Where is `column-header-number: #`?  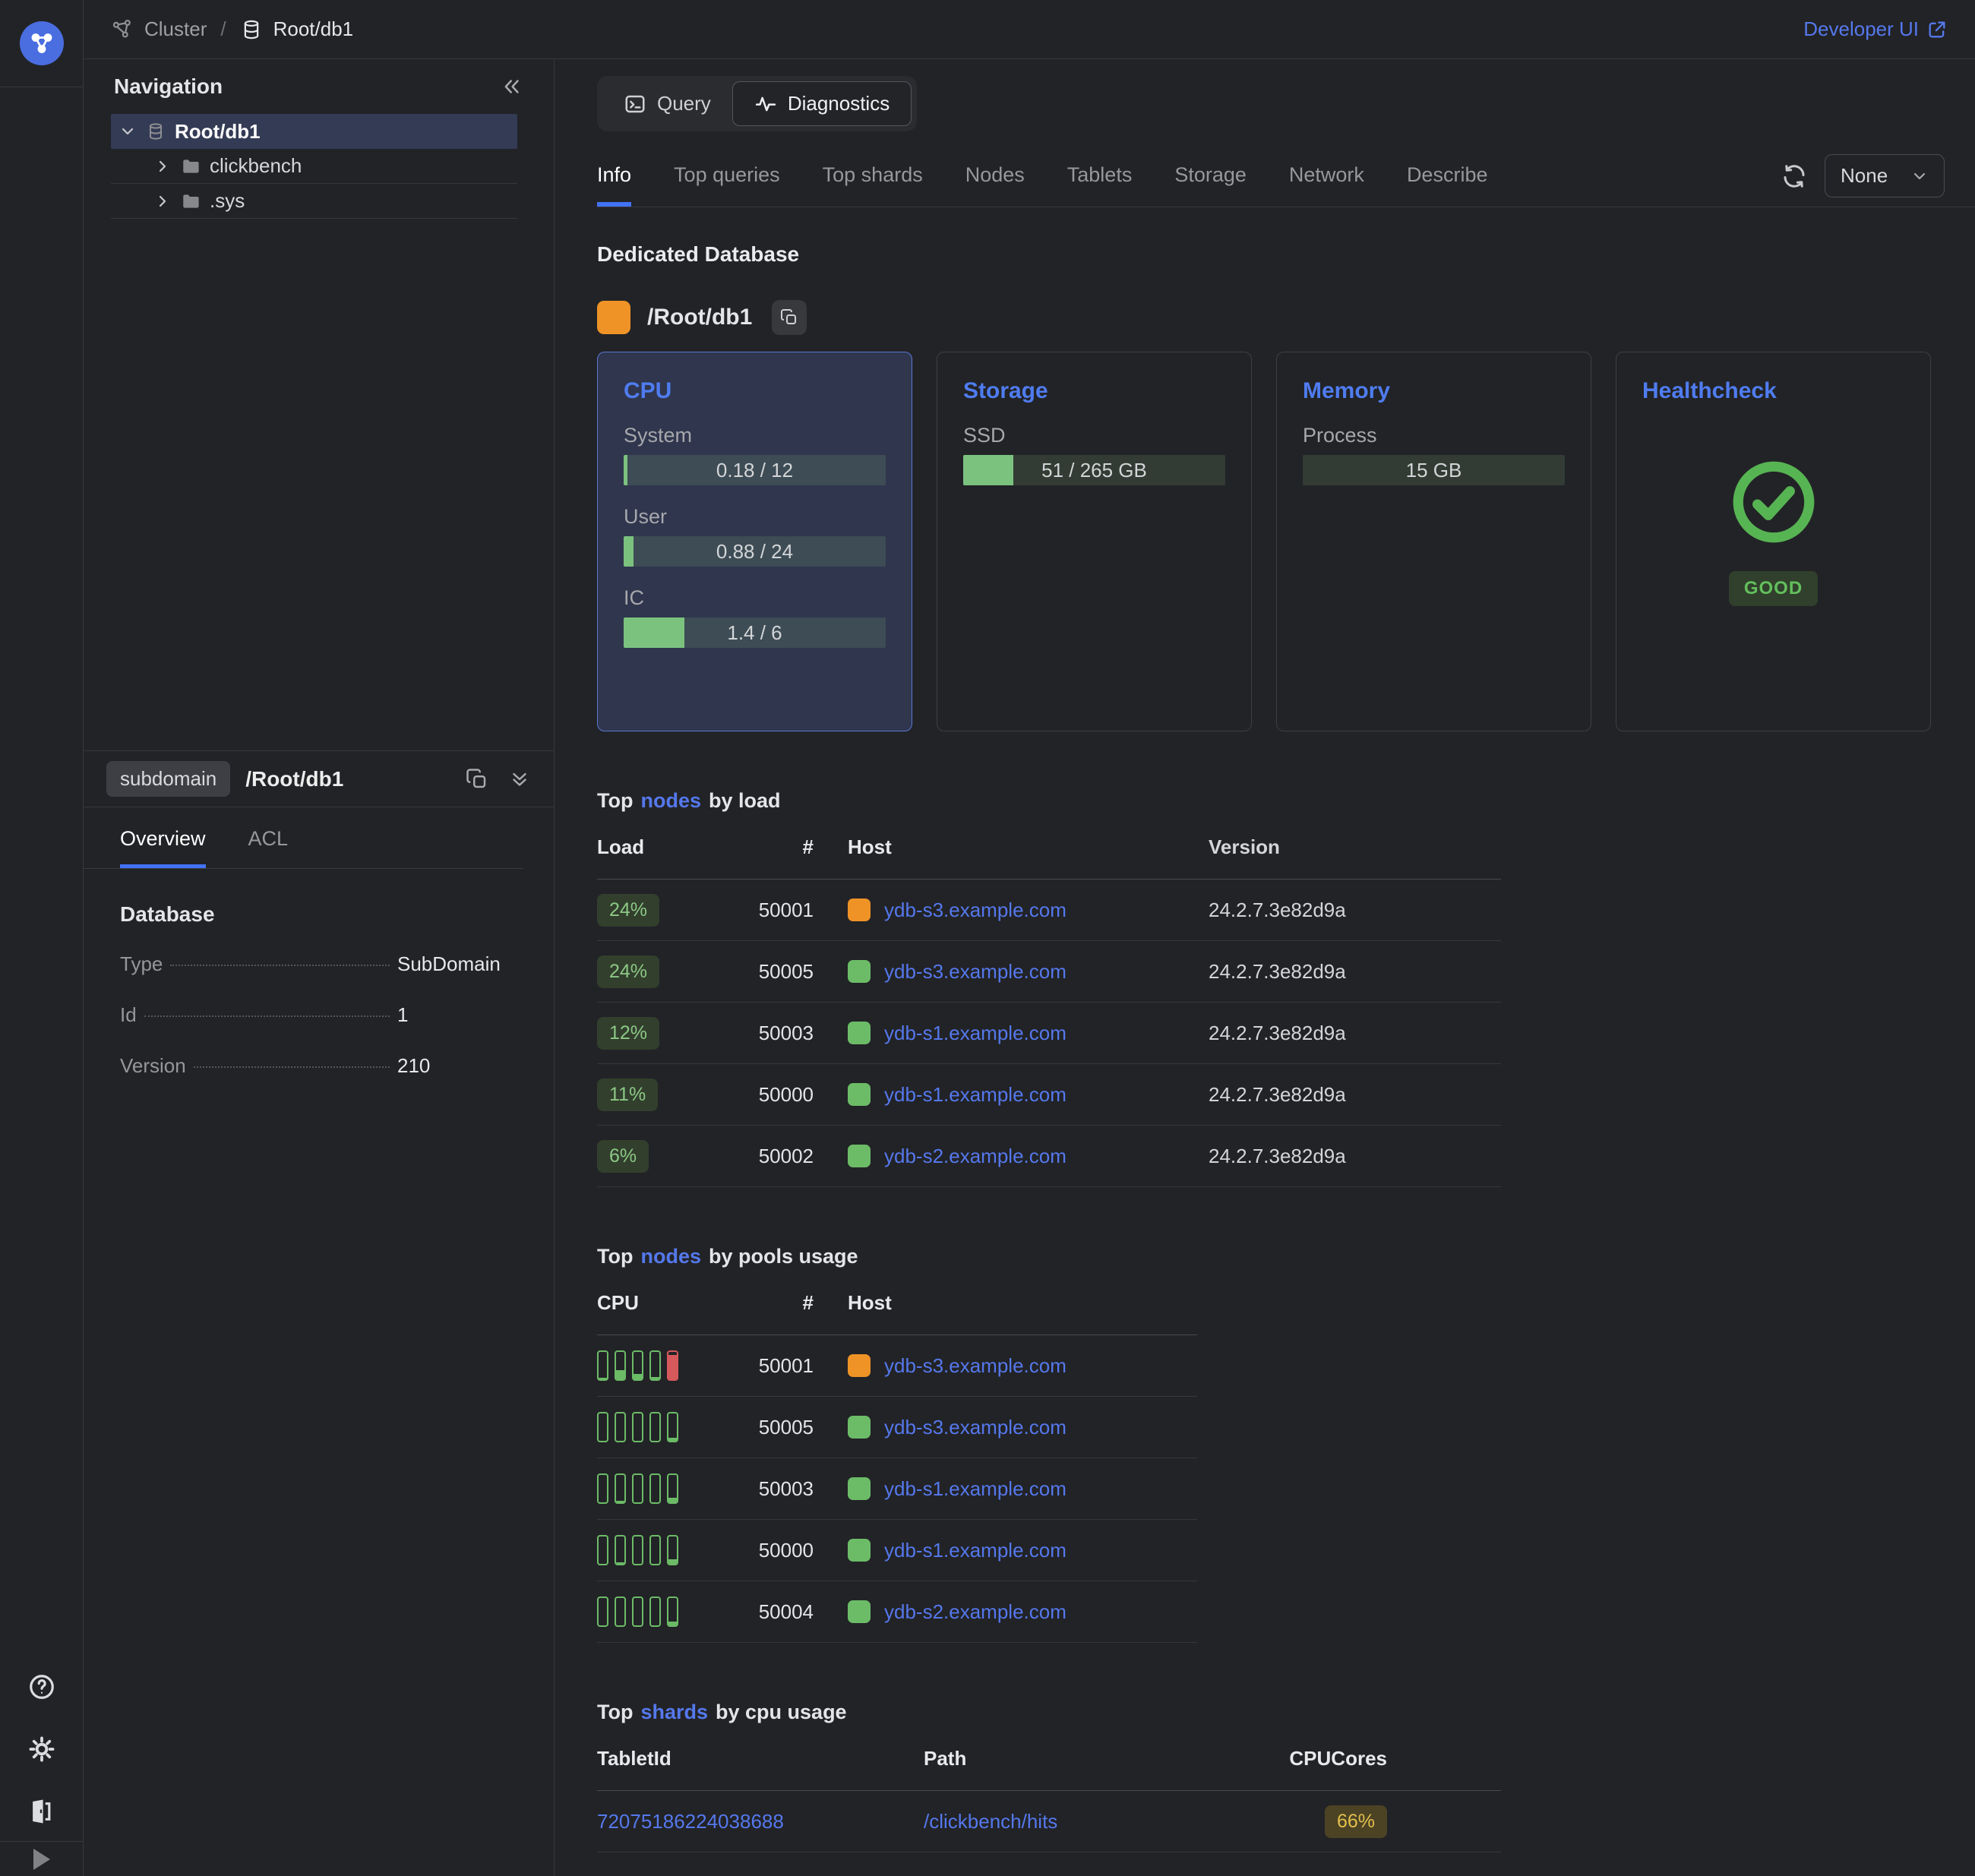
column-header-number: # is located at coordinates (808, 846).